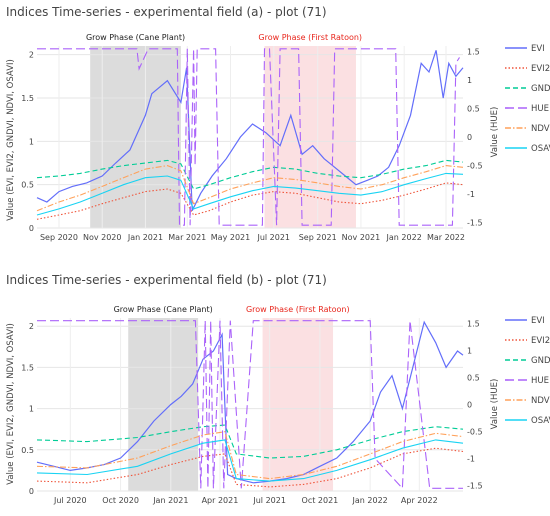  I want to click on x-tick-label: Nov 2021, so click(361, 237).